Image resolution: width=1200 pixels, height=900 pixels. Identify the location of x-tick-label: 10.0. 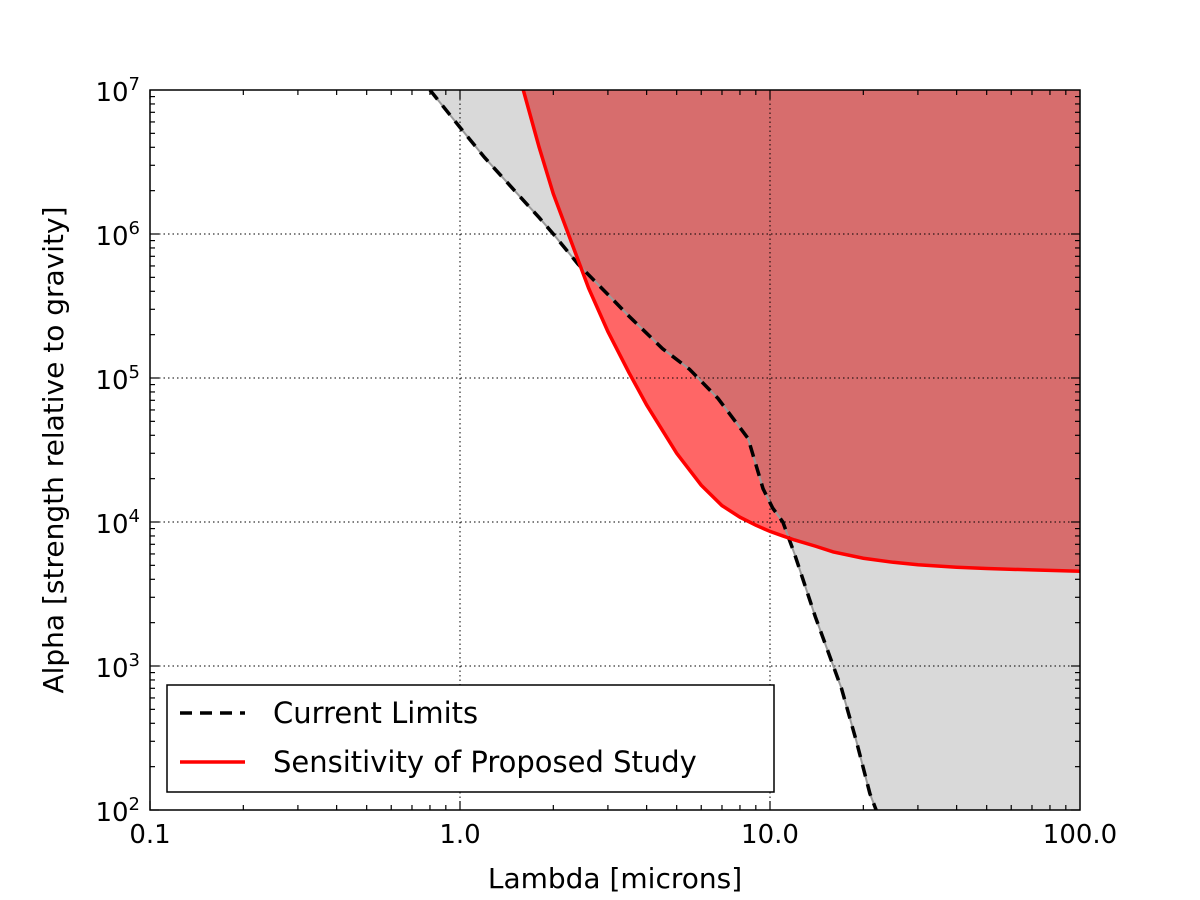
(770, 835).